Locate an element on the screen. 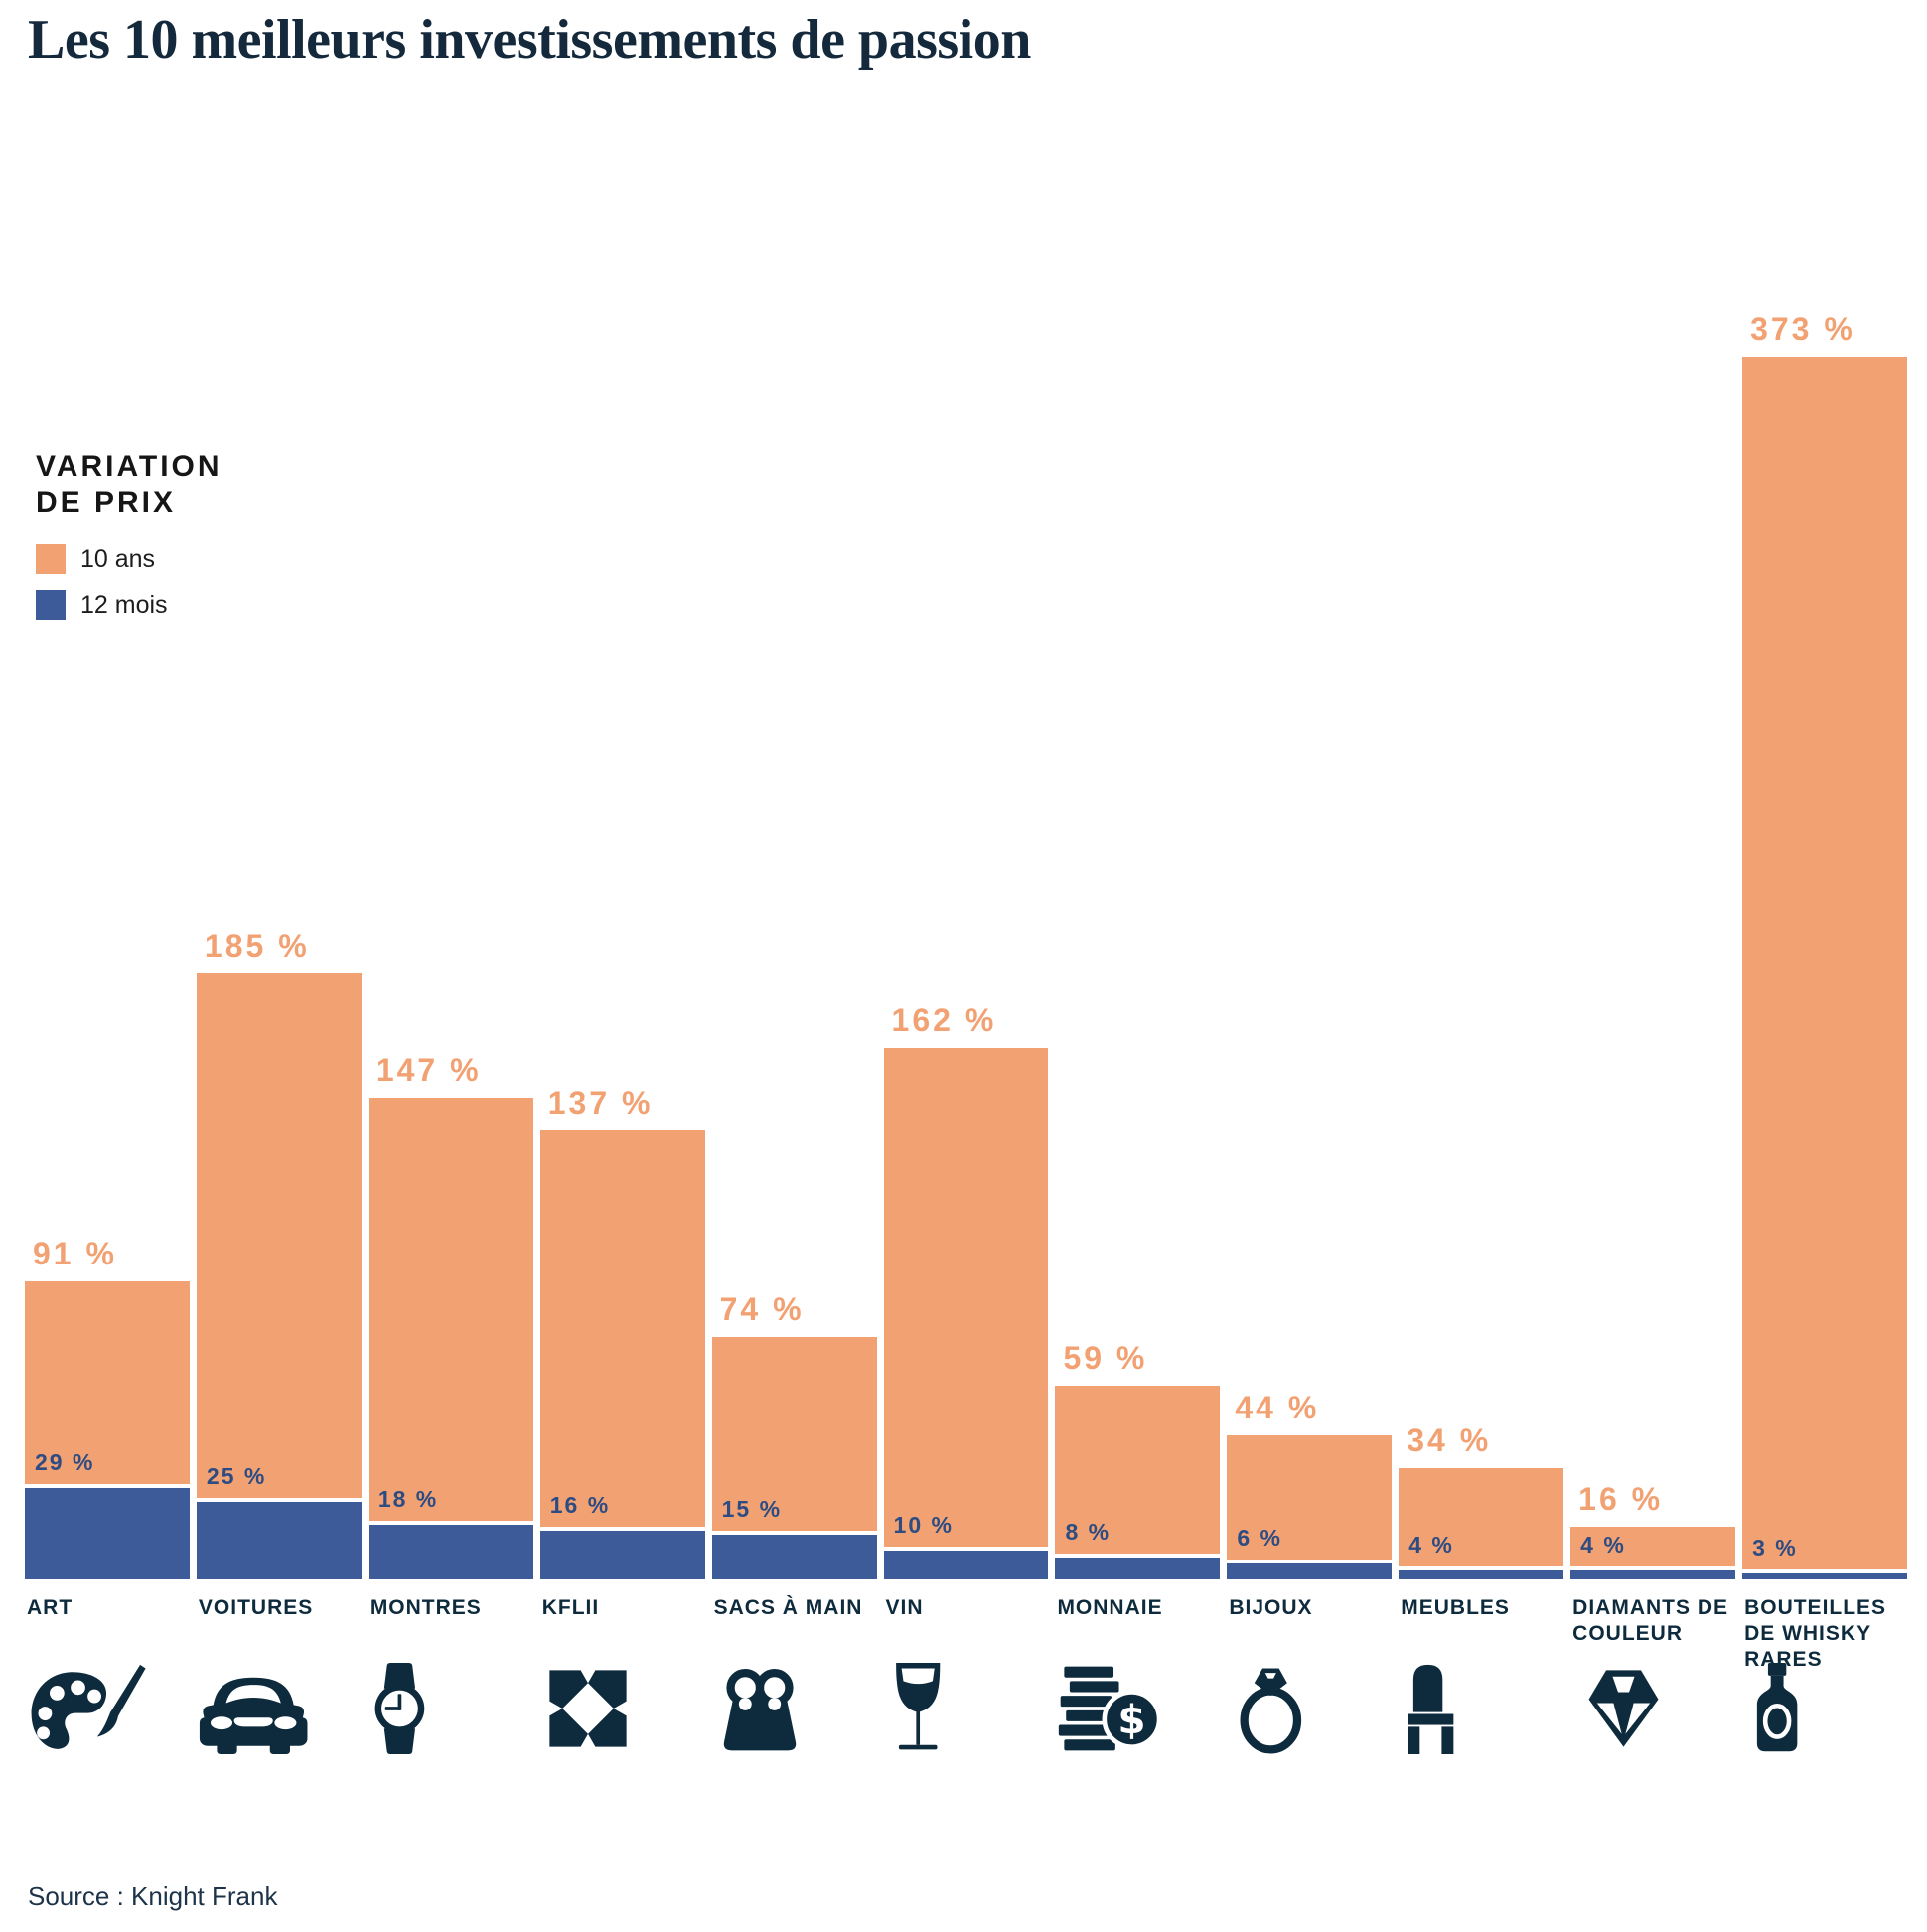 This screenshot has height=1932, width=1927. bar-label-10ans: 74 % is located at coordinates (762, 1308).